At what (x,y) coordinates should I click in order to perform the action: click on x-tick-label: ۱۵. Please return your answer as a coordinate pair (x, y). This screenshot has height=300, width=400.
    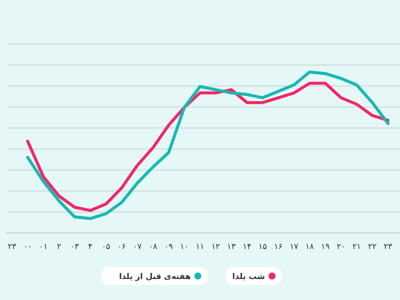
    Looking at the image, I should click on (262, 246).